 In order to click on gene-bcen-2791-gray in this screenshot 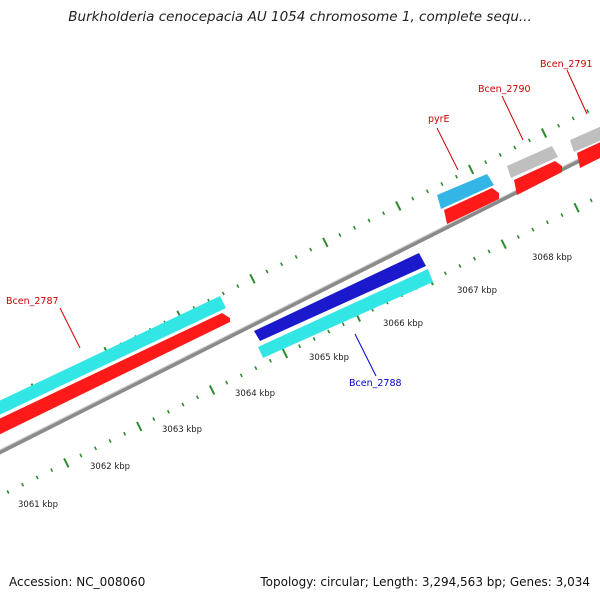, I will do `click(585, 135)`.